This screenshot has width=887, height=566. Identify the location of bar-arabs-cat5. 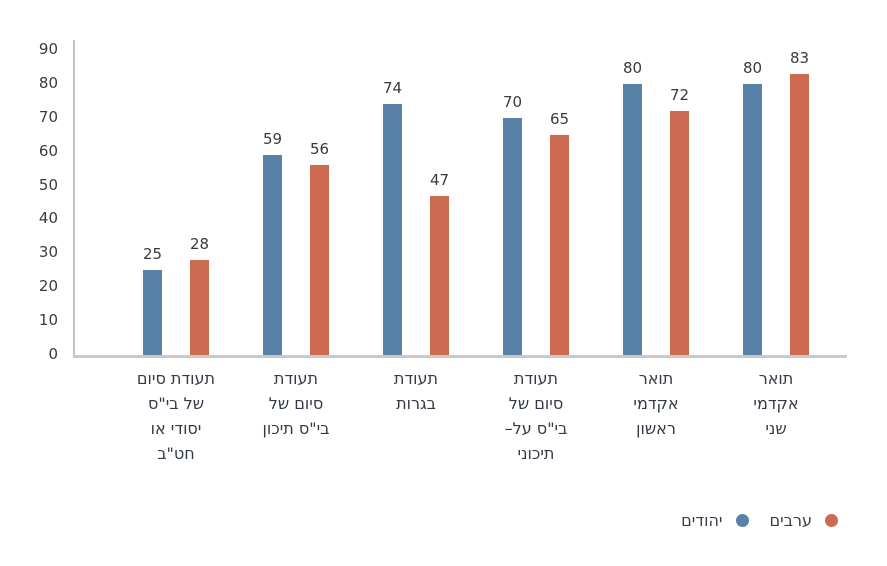
(799, 214).